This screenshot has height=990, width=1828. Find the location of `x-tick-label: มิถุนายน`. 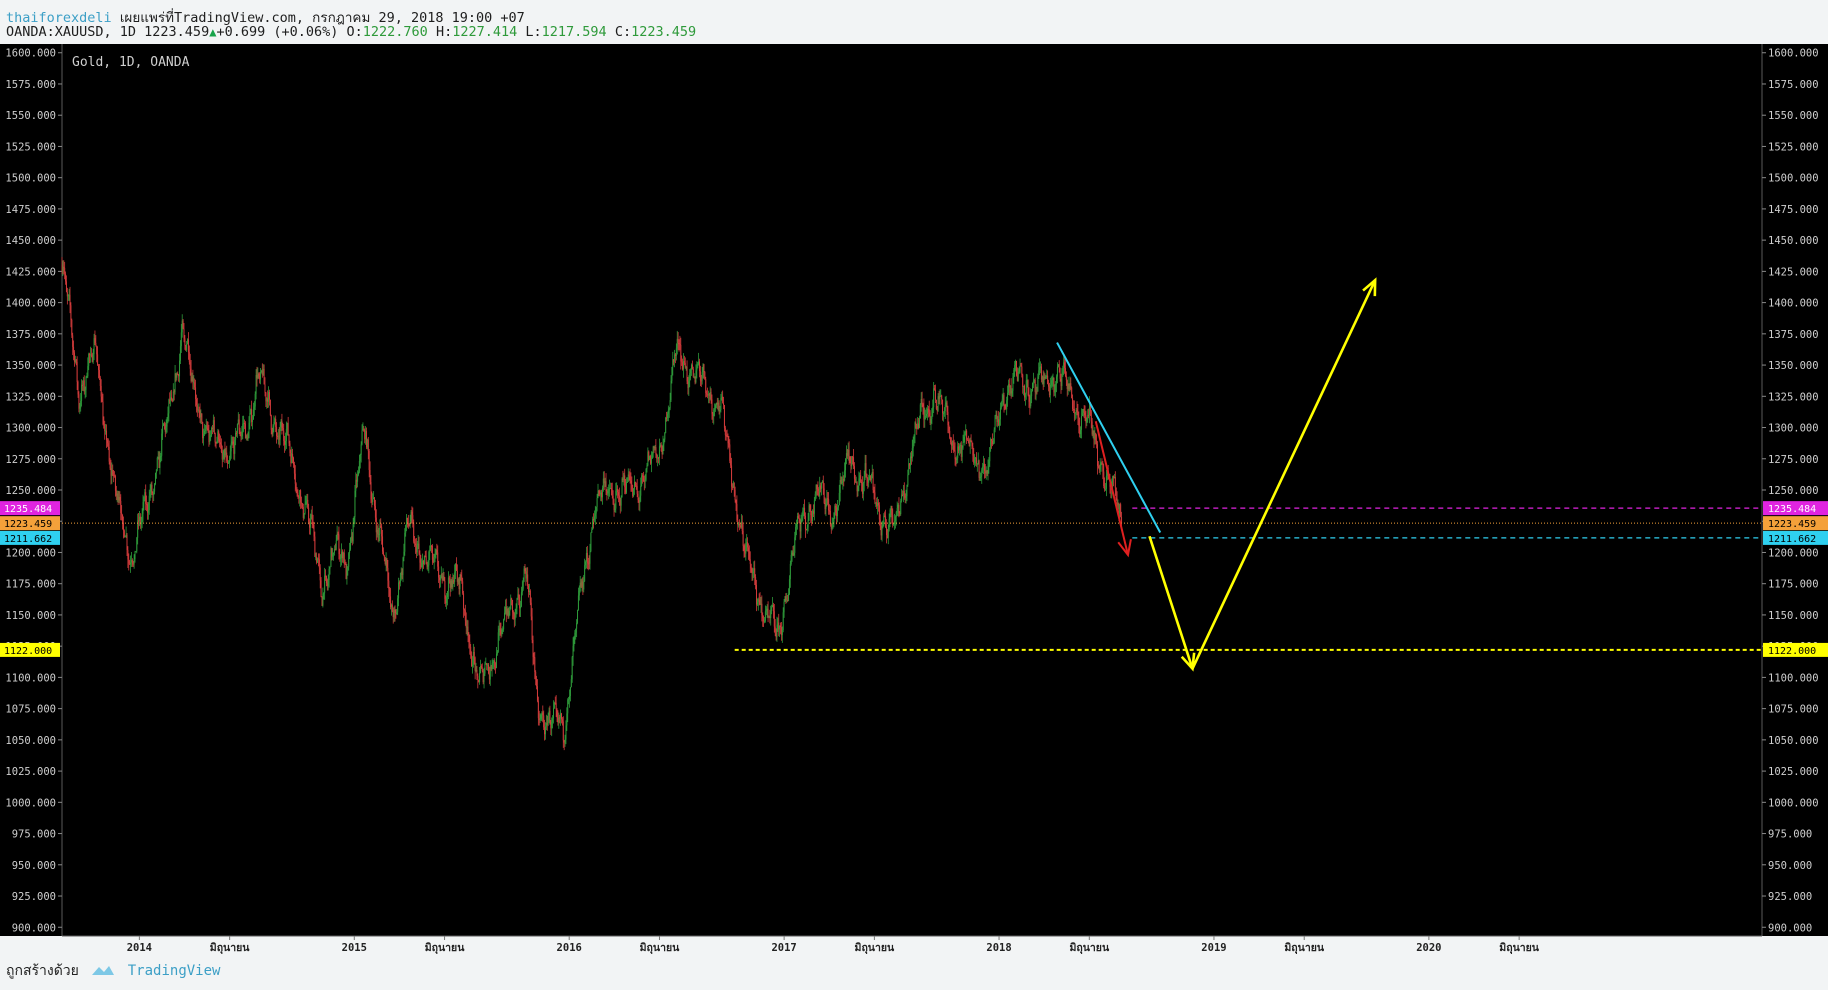

x-tick-label: มิถุนายน is located at coordinates (445, 948).